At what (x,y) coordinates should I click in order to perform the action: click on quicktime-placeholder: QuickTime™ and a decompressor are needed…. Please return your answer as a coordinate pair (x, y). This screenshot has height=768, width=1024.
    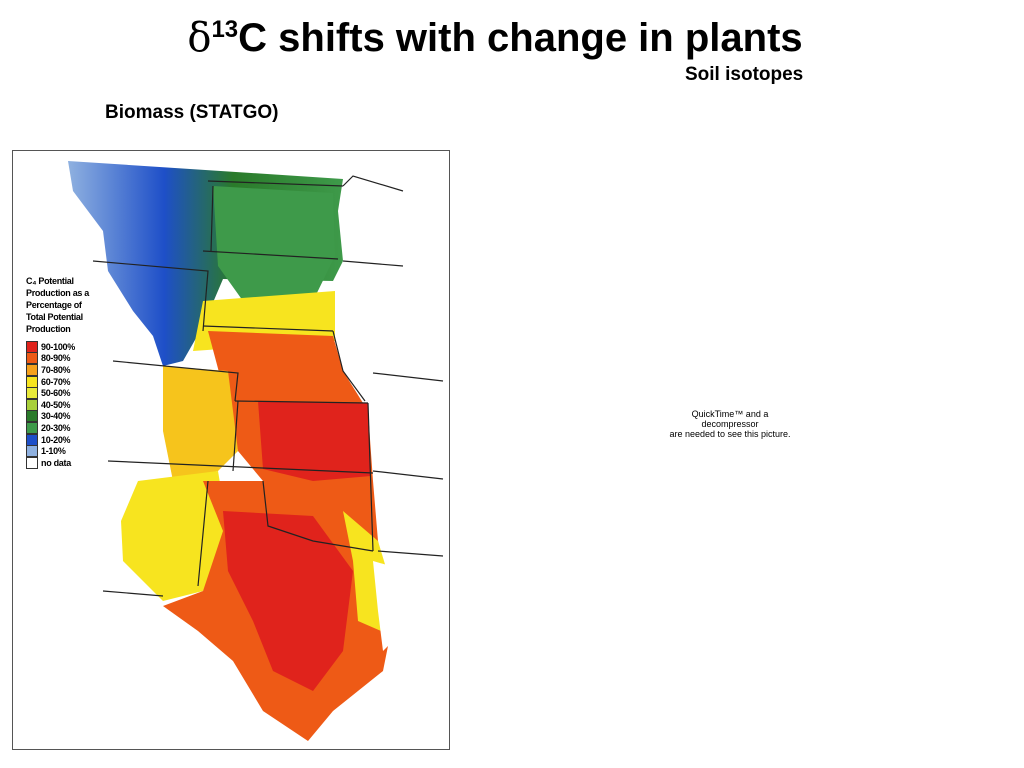
    Looking at the image, I should click on (730, 424).